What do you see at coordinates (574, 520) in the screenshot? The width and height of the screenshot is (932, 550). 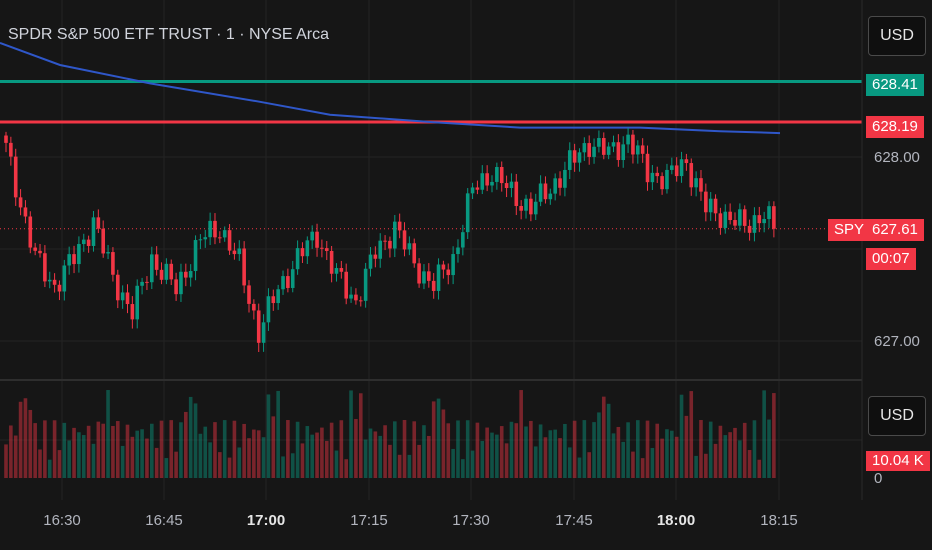 I see `time-tick-label: 17:45` at bounding box center [574, 520].